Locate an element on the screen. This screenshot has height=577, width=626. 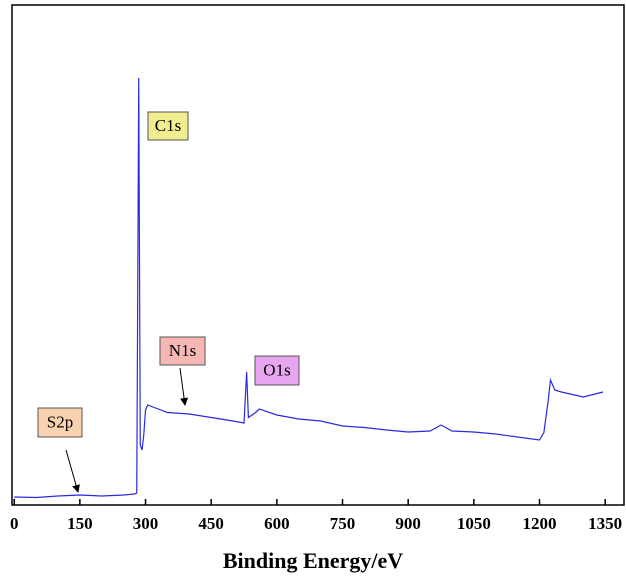
x-tick-label: 300 is located at coordinates (146, 523).